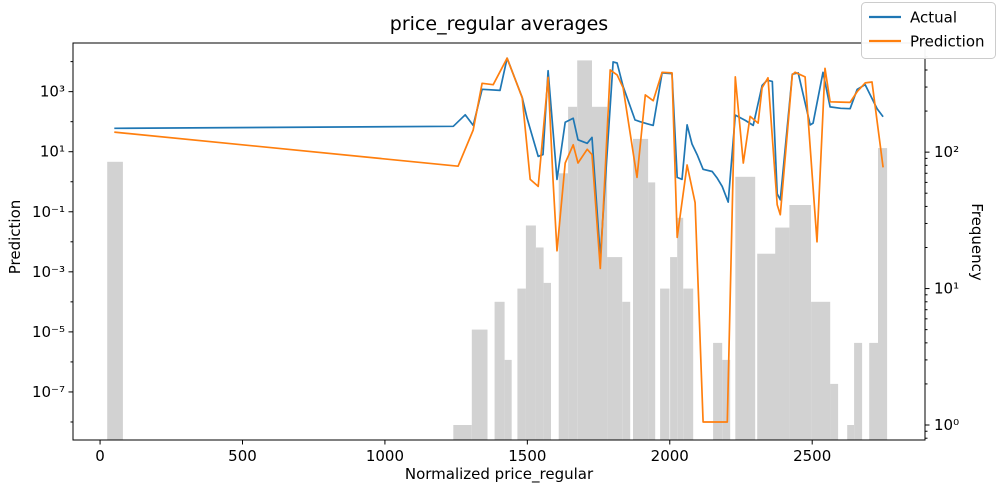  Describe the element at coordinates (946, 425) in the screenshot. I see `y-right-tick-label: 10⁰` at that location.